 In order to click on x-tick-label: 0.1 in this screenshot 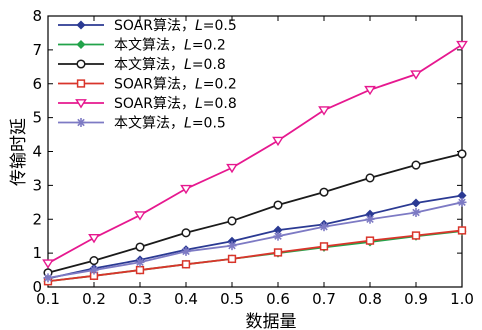, I will do `click(48, 299)`.